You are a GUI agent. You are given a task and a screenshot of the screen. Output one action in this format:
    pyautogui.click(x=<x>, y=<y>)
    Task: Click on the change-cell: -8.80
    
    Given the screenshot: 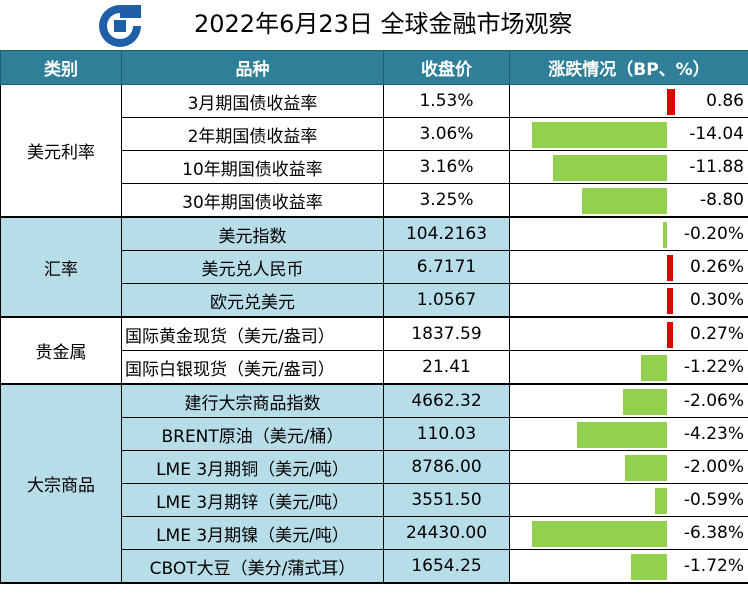 What is the action you would take?
    pyautogui.click(x=628, y=200)
    